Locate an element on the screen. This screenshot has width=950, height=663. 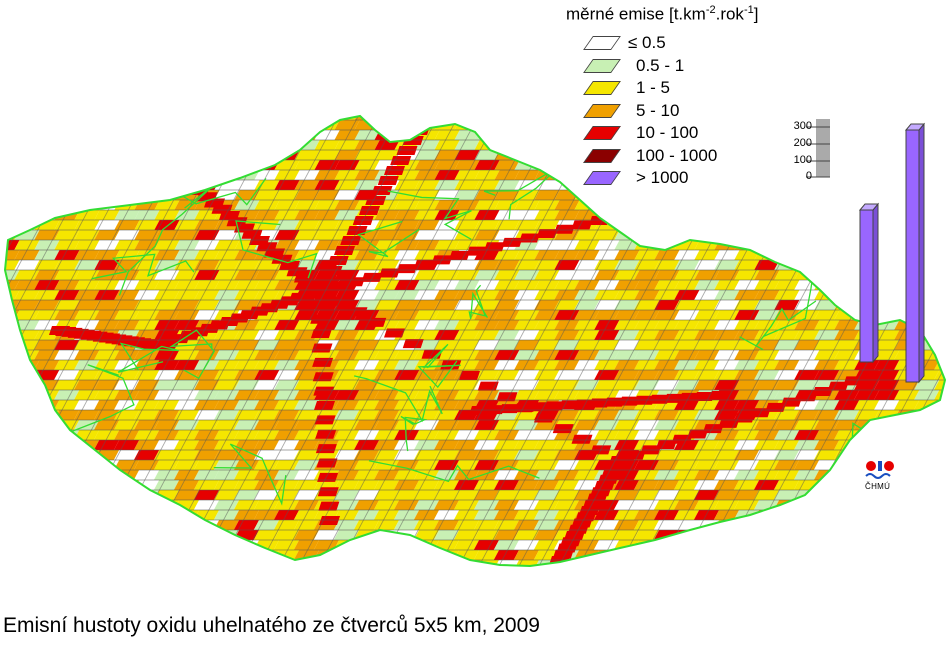
legend-label: > 1000 is located at coordinates (662, 177).